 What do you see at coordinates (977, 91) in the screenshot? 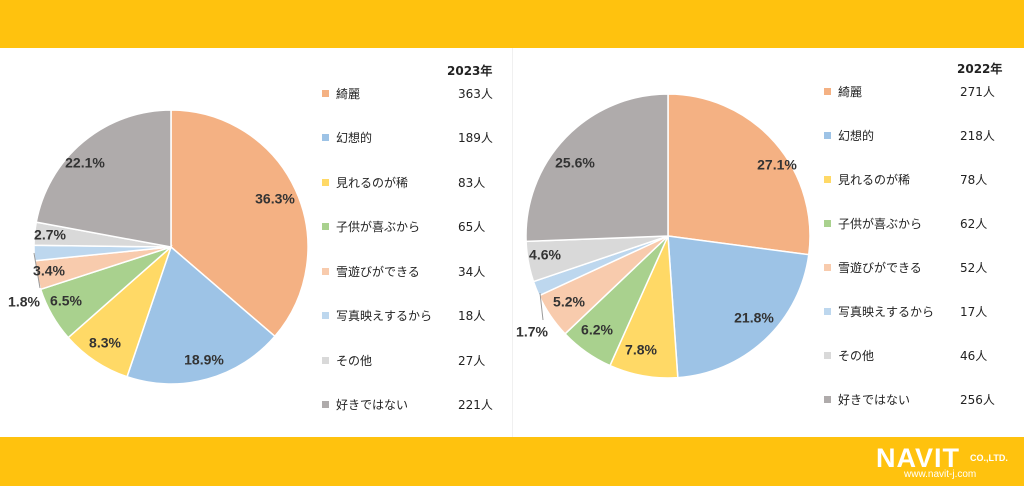
I see `legend-count: 271人` at bounding box center [977, 91].